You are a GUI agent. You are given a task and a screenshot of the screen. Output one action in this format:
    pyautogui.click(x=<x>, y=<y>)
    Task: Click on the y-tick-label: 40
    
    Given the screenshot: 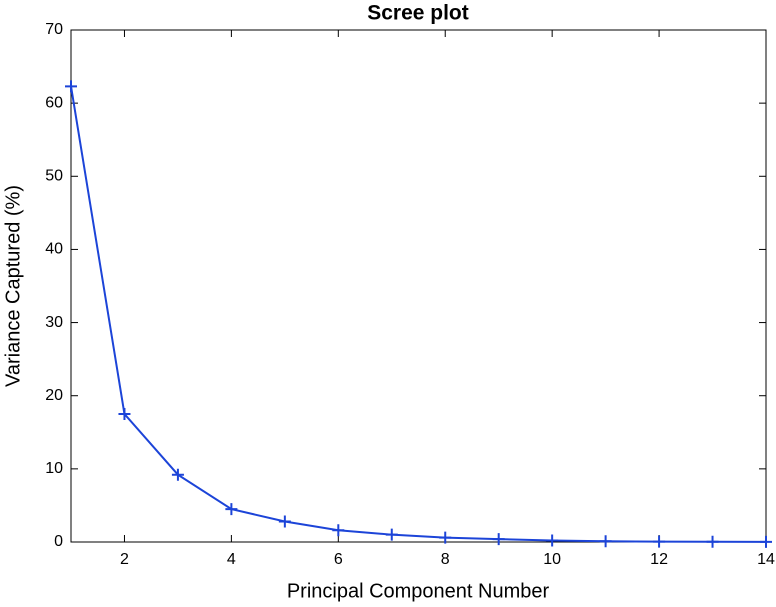 What is the action you would take?
    pyautogui.click(x=54, y=249)
    